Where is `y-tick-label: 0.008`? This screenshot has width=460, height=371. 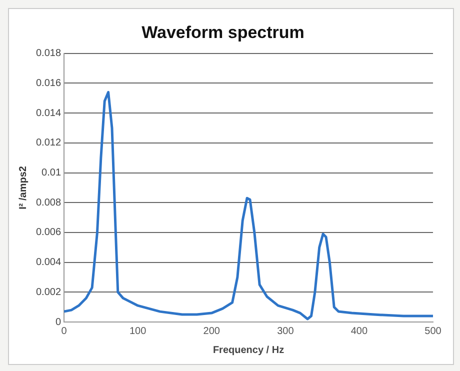 y-tick-label: 0.008 is located at coordinates (49, 202).